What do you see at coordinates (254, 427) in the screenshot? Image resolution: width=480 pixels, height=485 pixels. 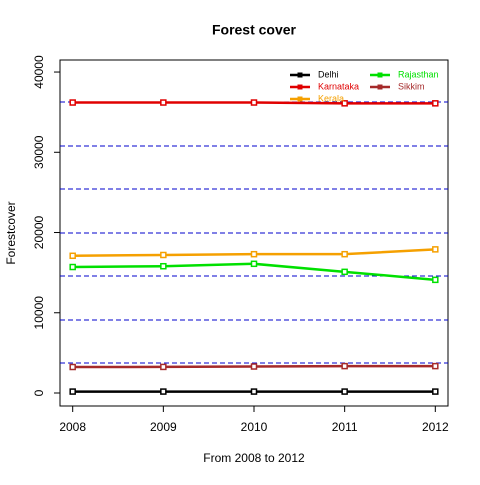 I see `x-tick-label: 2010` at bounding box center [254, 427].